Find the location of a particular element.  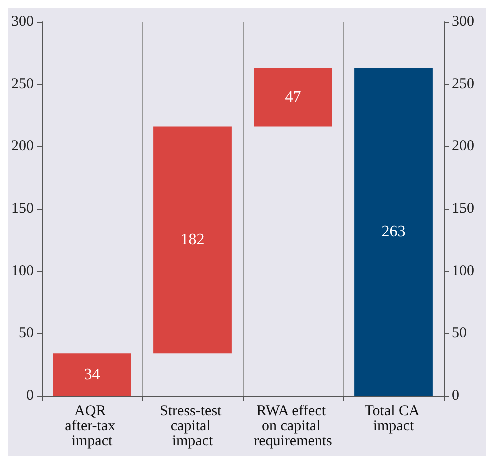

data-label: 34 is located at coordinates (92, 375).